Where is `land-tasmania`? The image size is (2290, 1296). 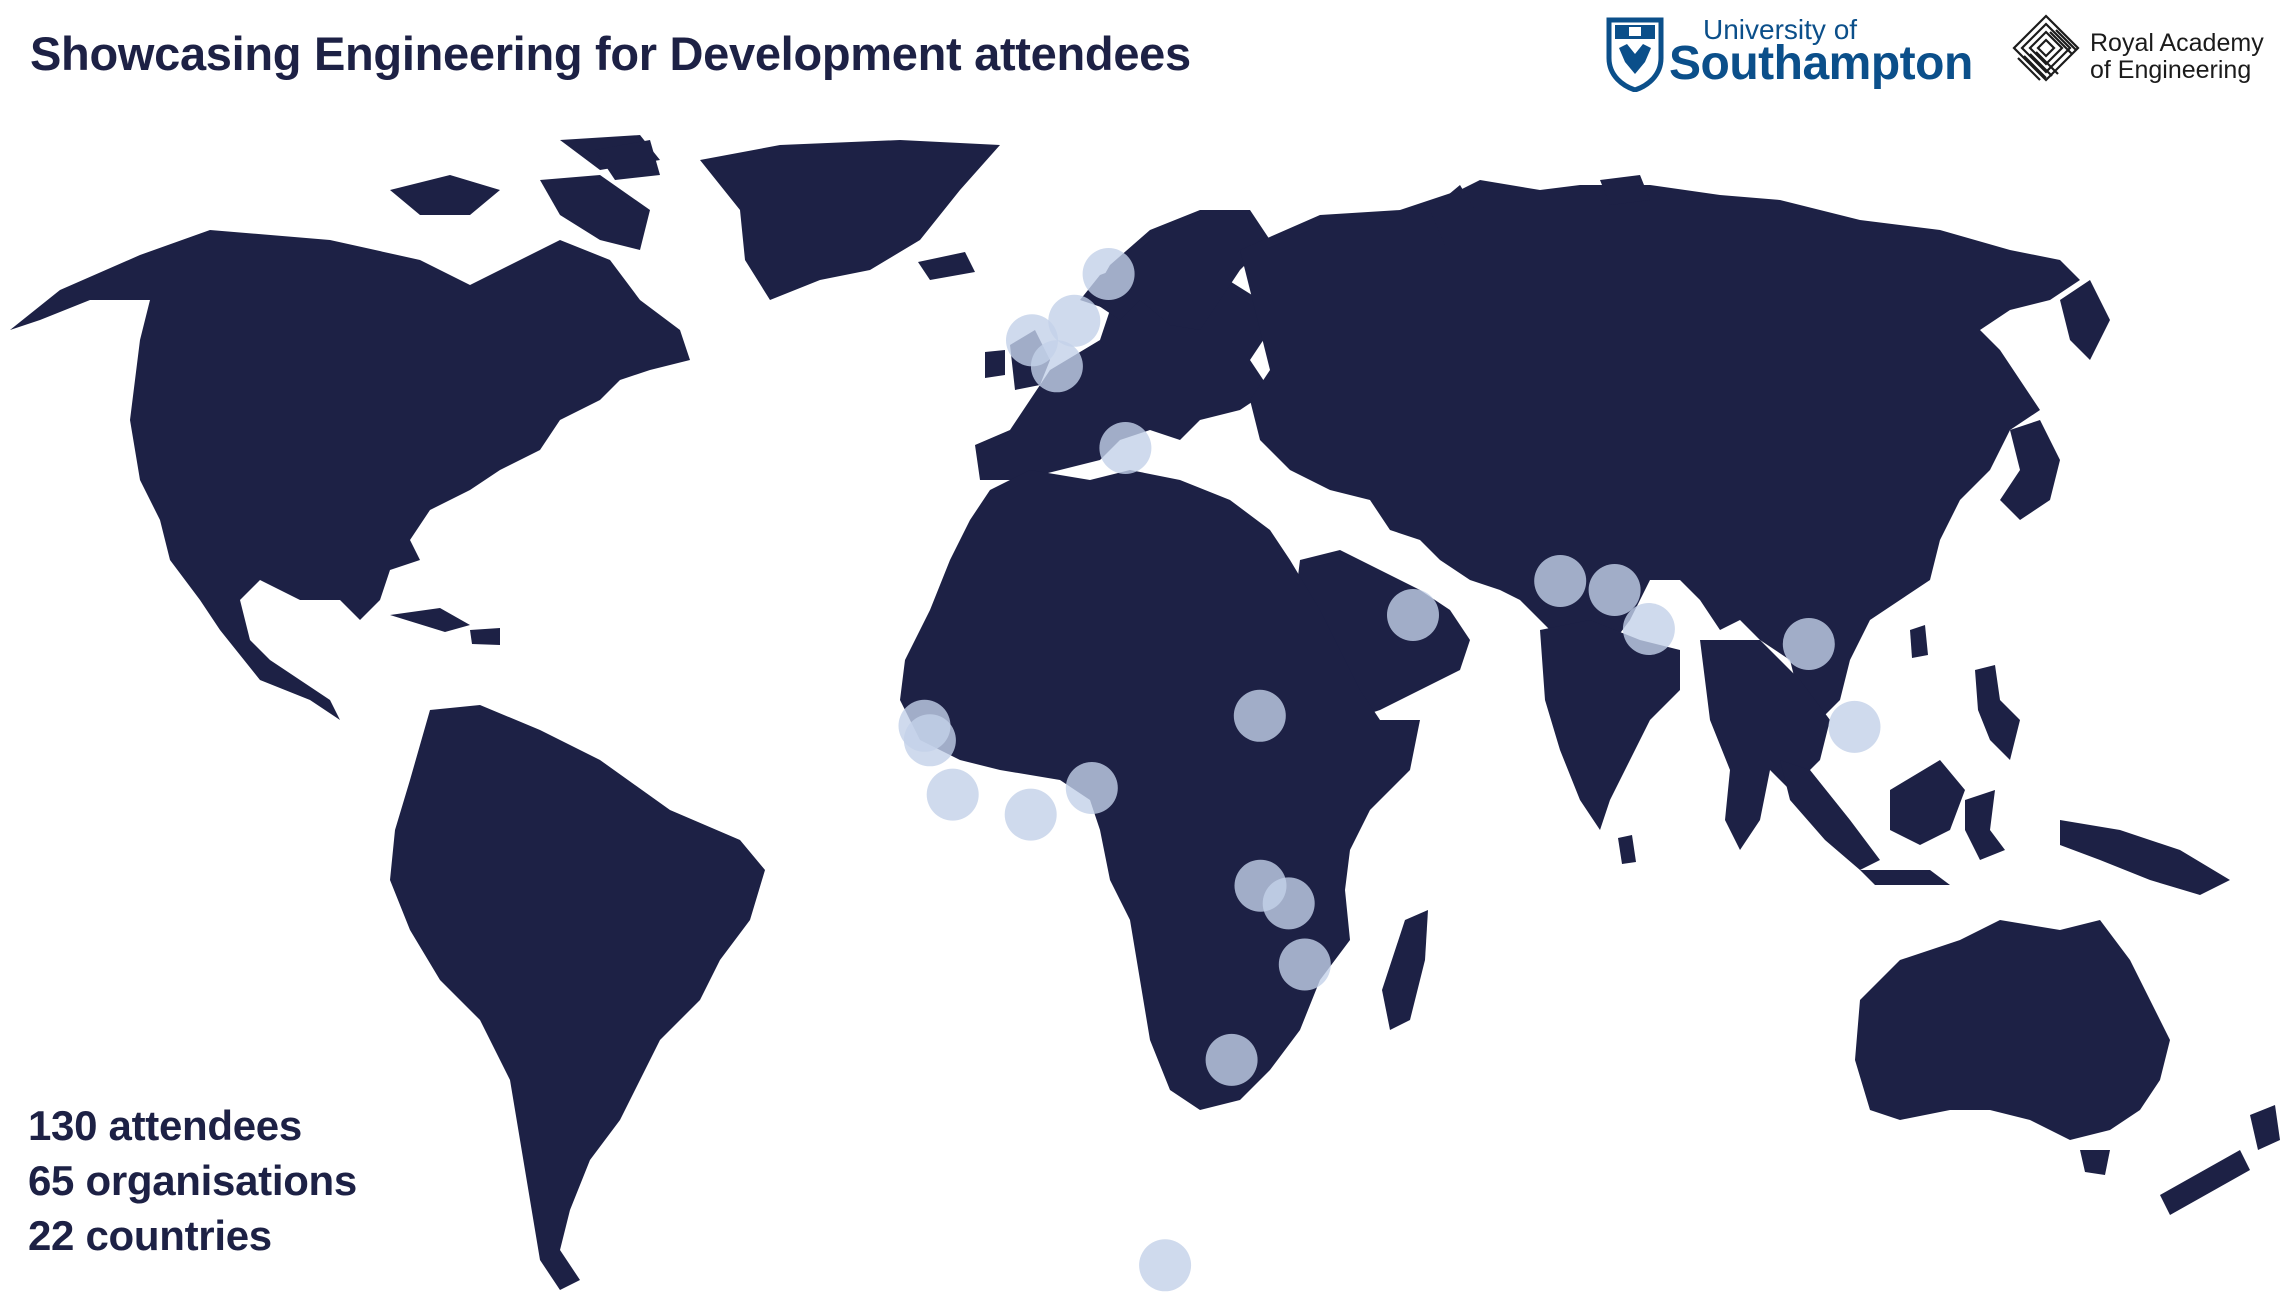
land-tasmania is located at coordinates (2095, 1162).